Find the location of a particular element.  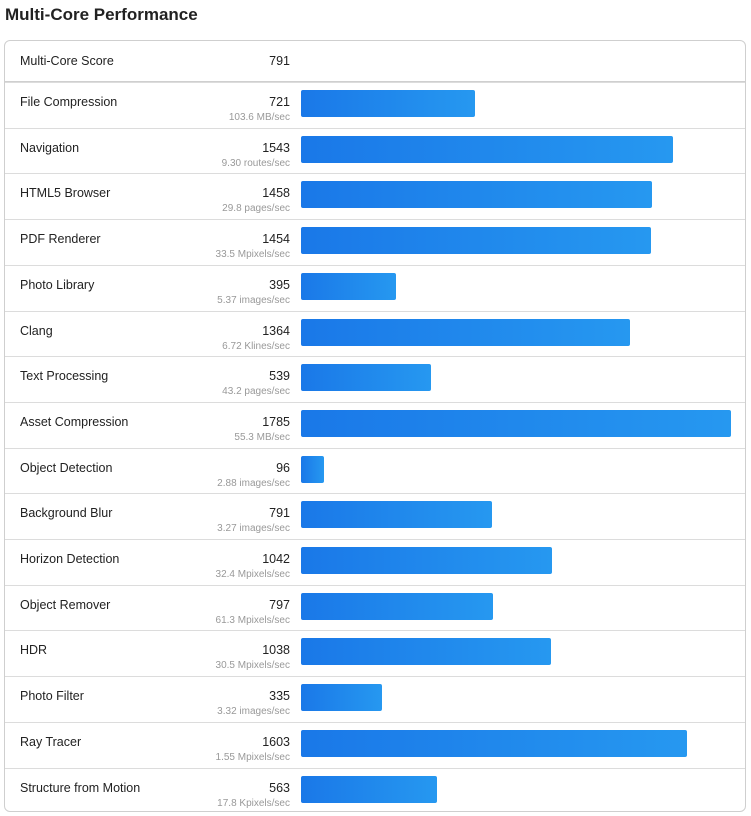

summary-label: Multi-Core Score is located at coordinates (67, 61).